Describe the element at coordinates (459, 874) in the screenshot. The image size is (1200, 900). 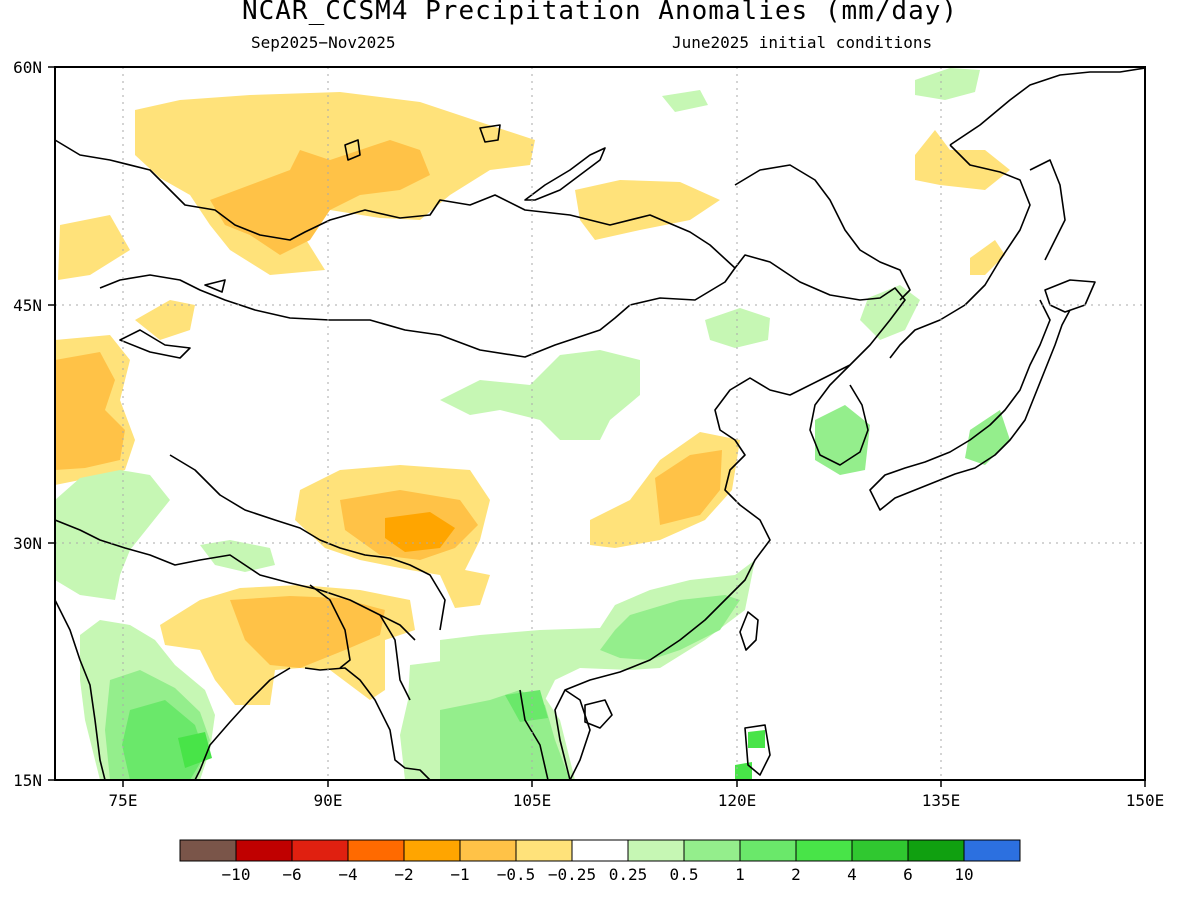
I see `colorbar-label: −1` at that location.